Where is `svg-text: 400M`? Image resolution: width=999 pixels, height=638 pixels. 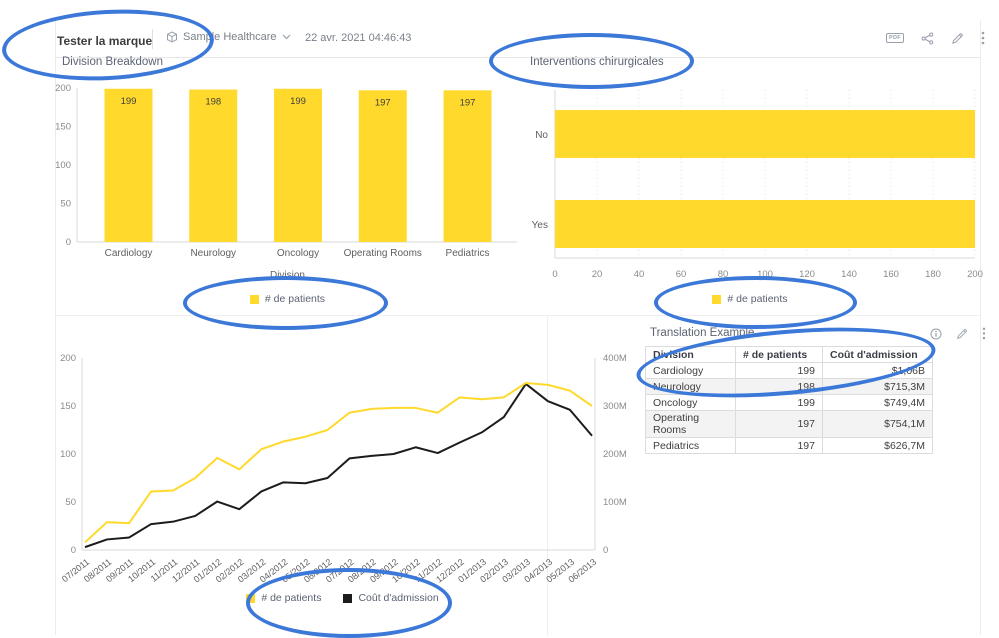
svg-text: 400M is located at coordinates (615, 358).